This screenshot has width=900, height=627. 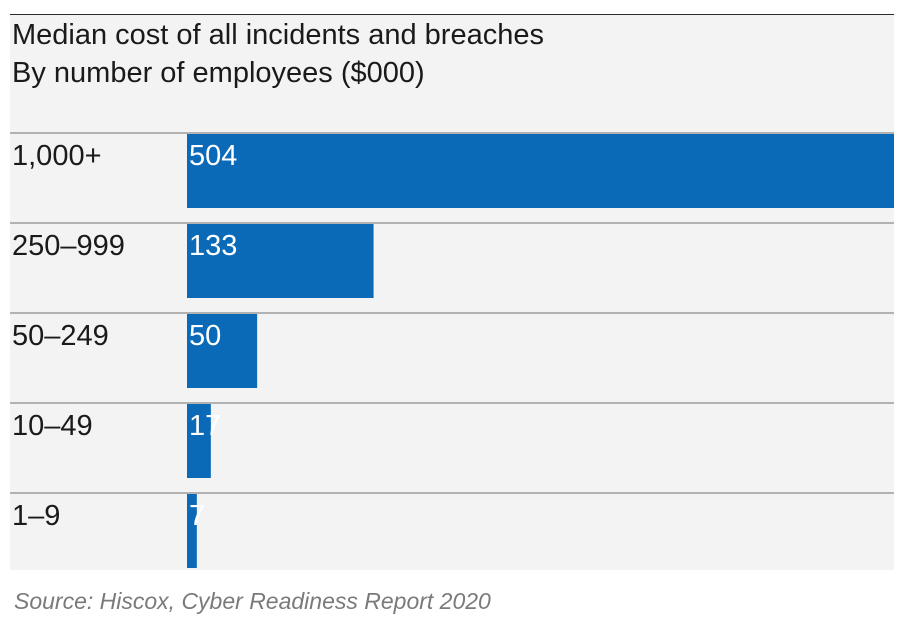 I want to click on category-label: 1–9, so click(x=36, y=516).